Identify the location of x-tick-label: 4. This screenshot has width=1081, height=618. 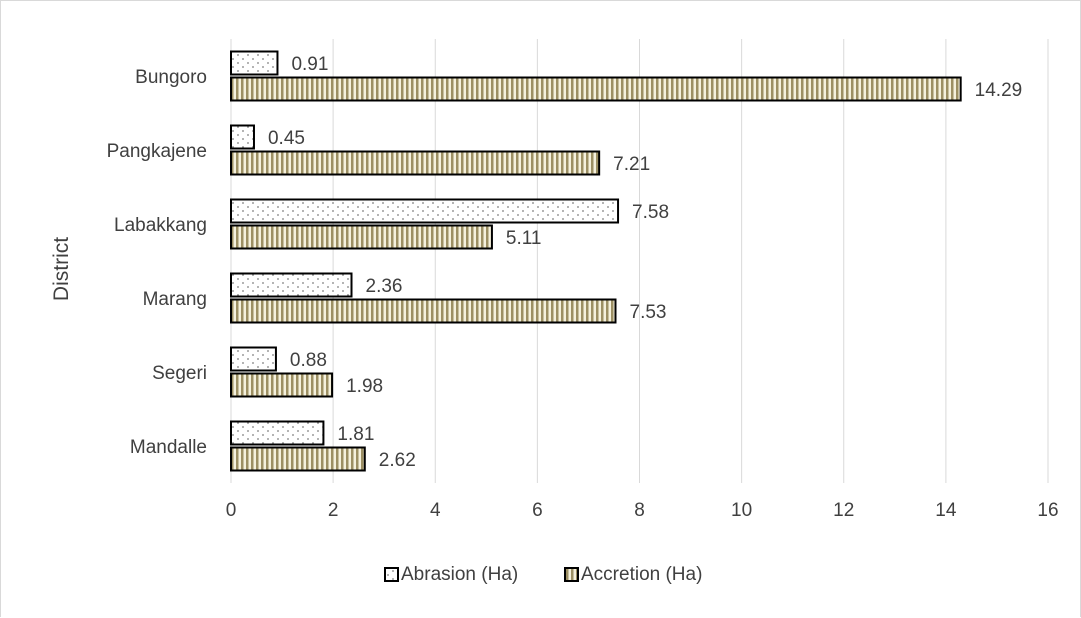
(435, 510).